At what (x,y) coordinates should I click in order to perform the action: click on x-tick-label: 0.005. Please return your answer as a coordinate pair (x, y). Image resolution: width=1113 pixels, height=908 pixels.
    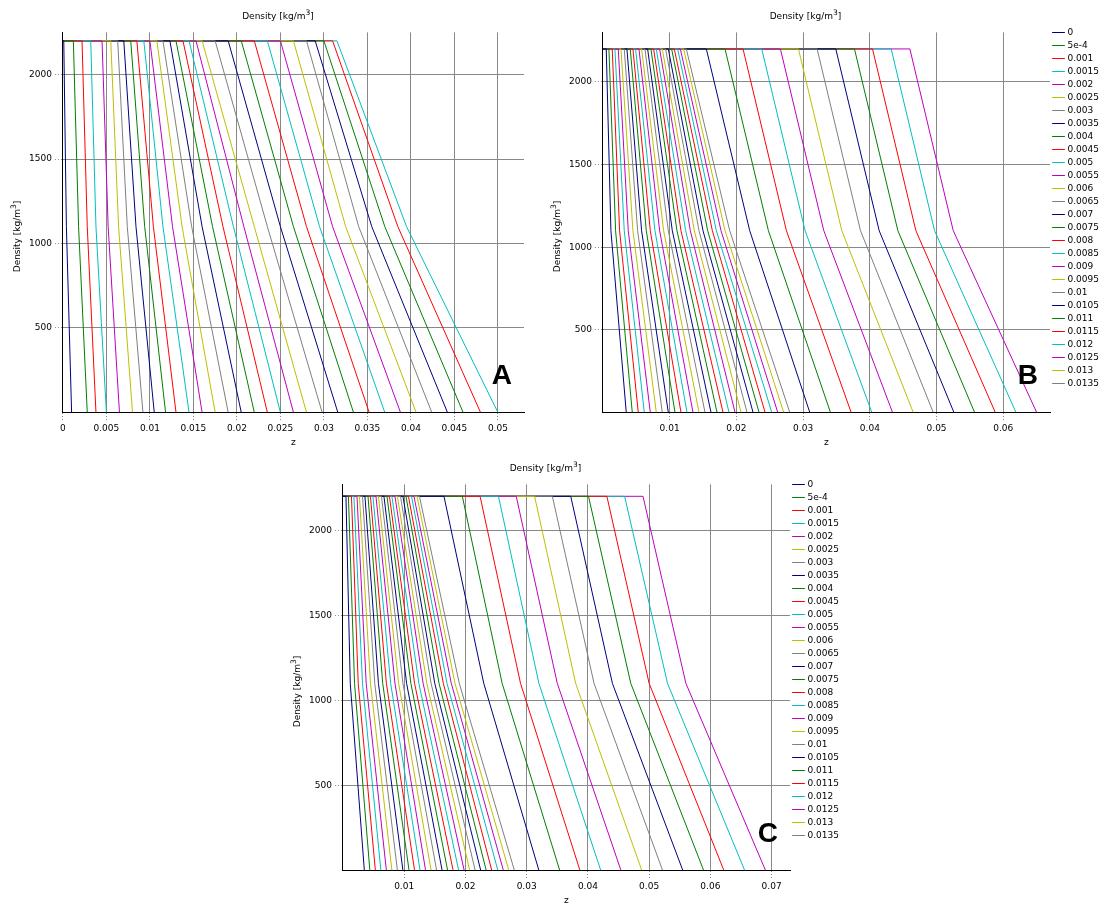
    Looking at the image, I should click on (106, 428).